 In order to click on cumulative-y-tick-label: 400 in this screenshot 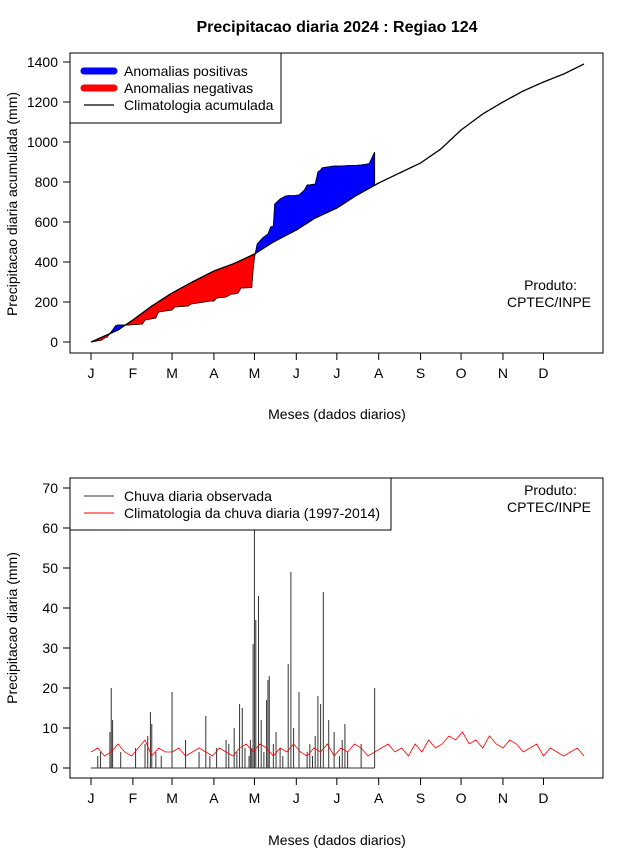, I will do `click(47, 262)`.